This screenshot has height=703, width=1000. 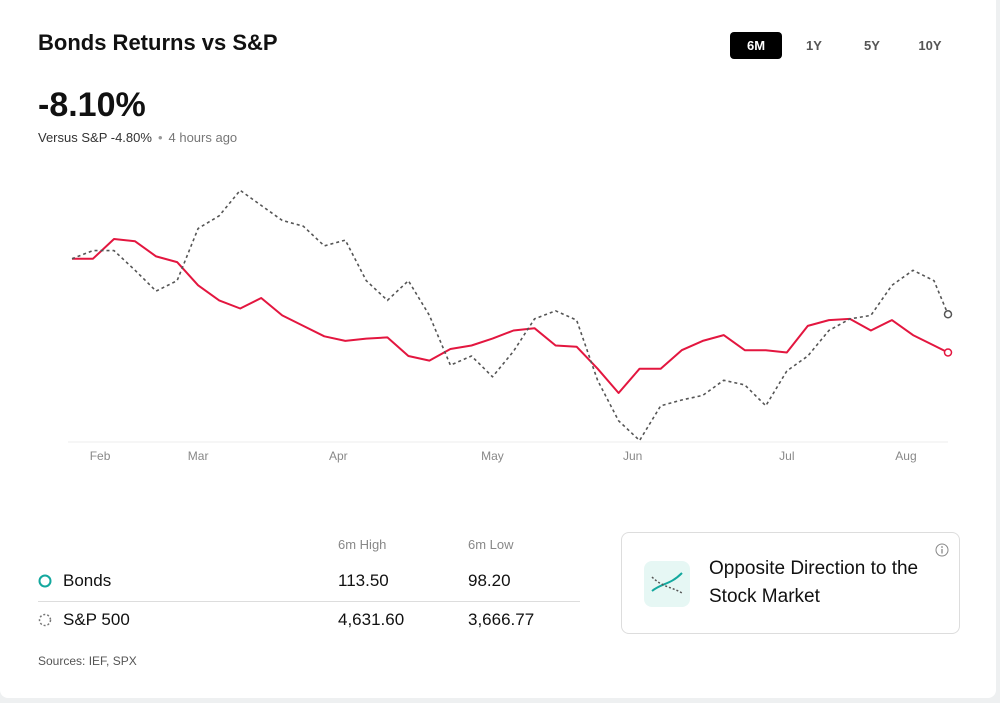 What do you see at coordinates (872, 45) in the screenshot?
I see `range-tab: 5Y` at bounding box center [872, 45].